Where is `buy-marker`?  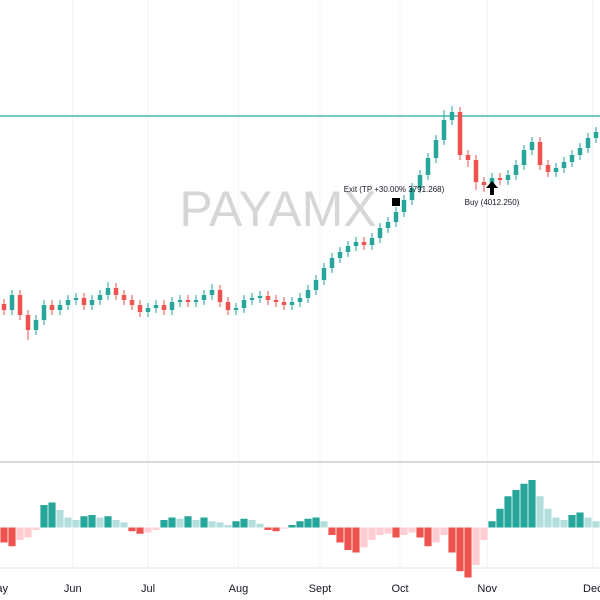 buy-marker is located at coordinates (492, 188).